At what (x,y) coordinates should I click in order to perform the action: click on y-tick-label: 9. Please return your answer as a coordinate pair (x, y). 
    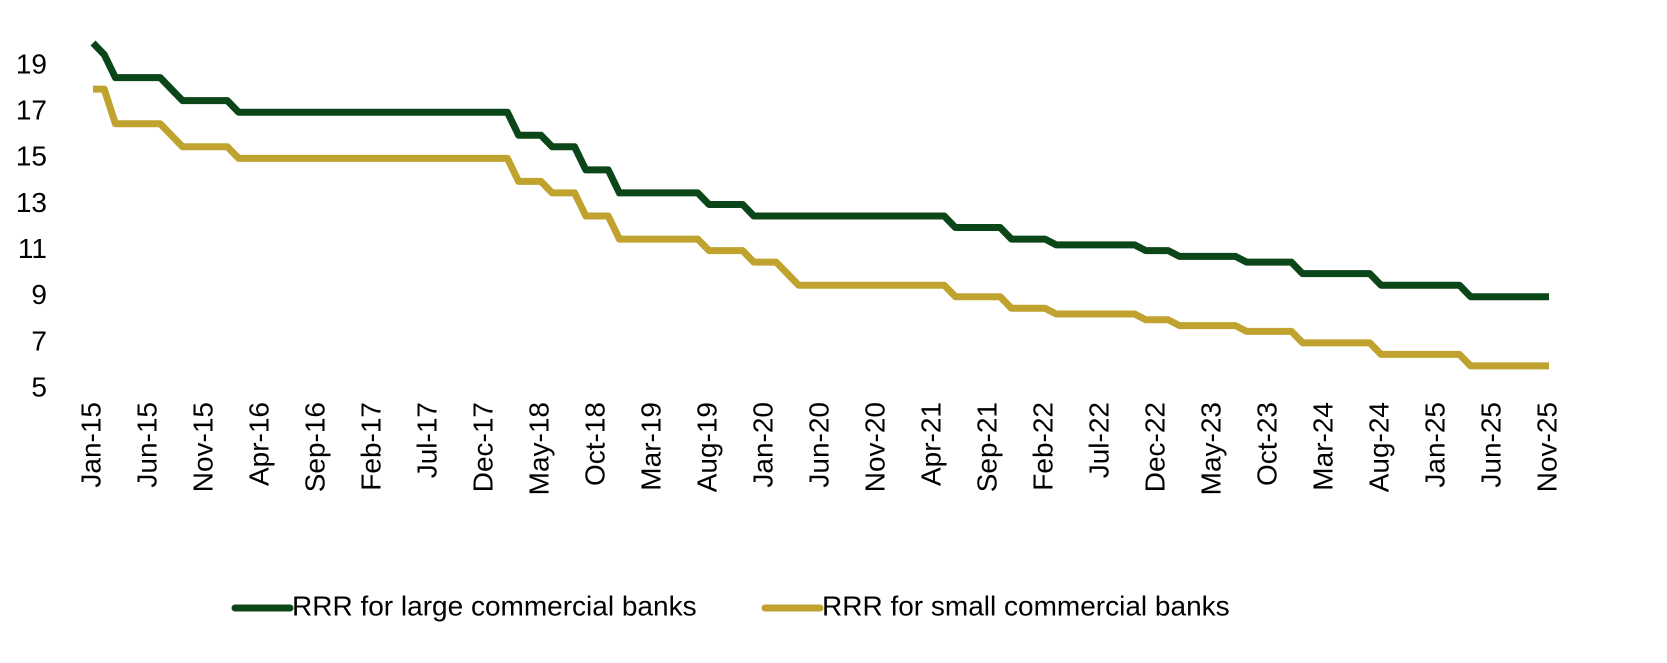
    Looking at the image, I should click on (39, 294).